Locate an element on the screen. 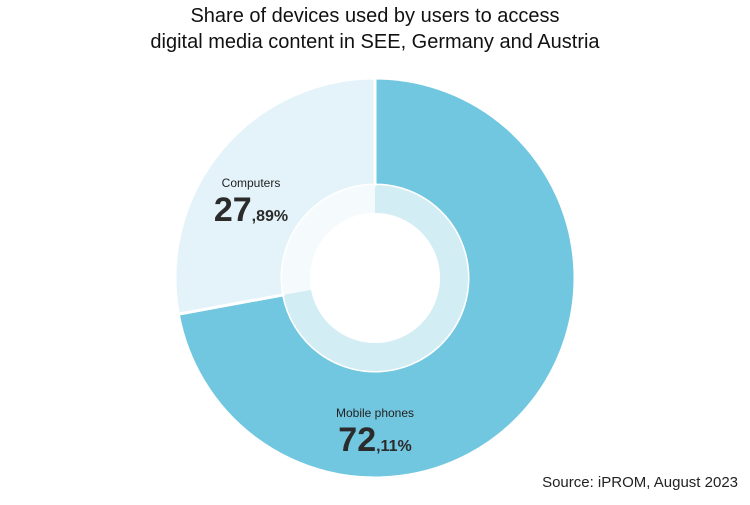 This screenshot has width=750, height=505. source-note: Source: iPROM, August 2023 is located at coordinates (640, 482).